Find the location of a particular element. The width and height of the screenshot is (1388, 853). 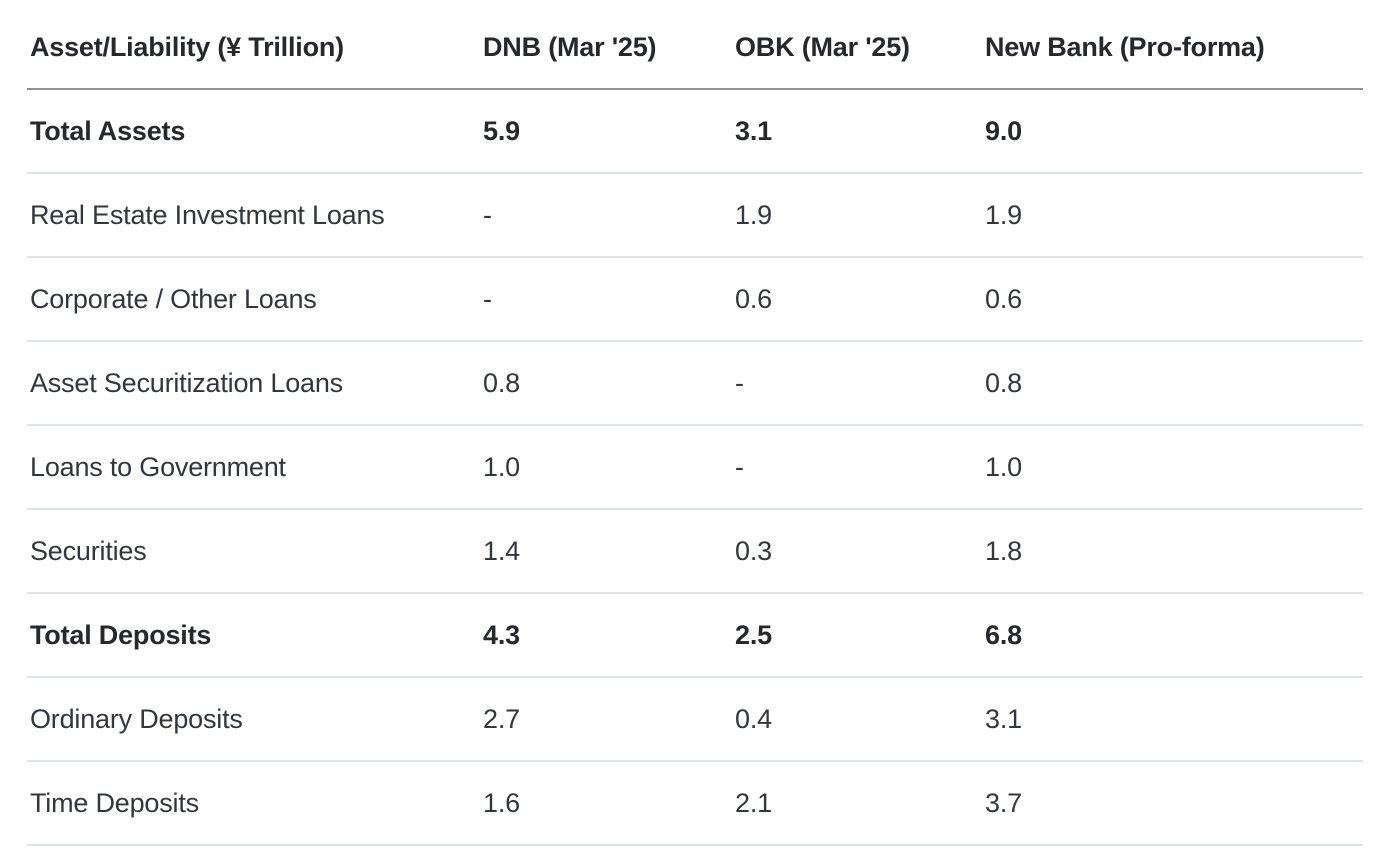

column-header-obk: OBK (Mar '25) is located at coordinates (860, 48).